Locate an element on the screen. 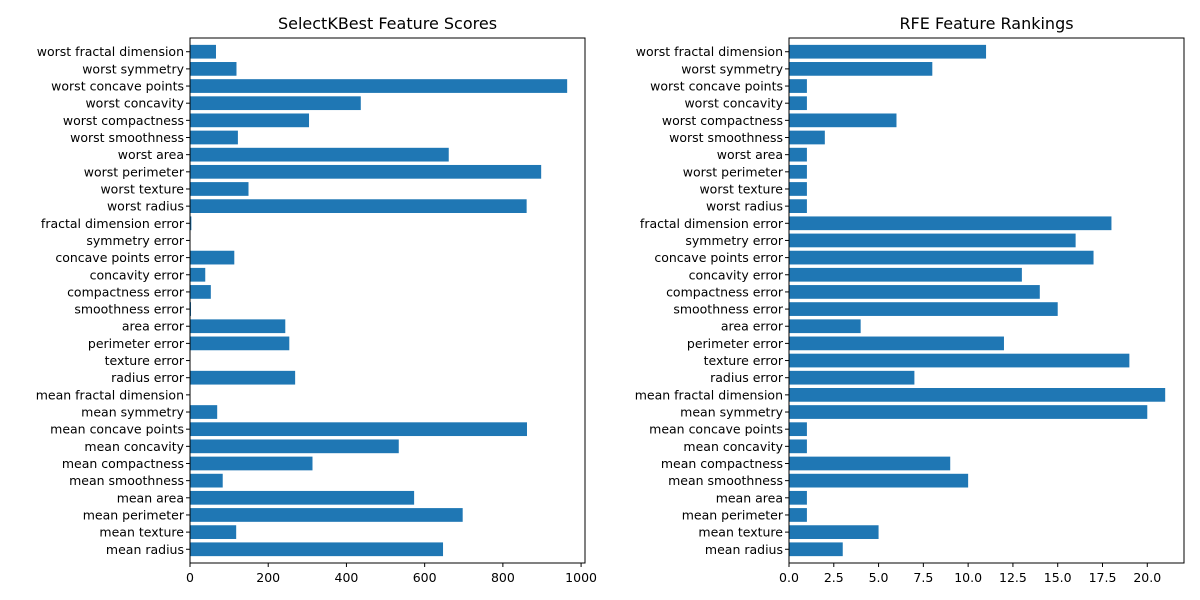 The image size is (1200, 600). y-tick-label: mean perimeter is located at coordinates (733, 514).